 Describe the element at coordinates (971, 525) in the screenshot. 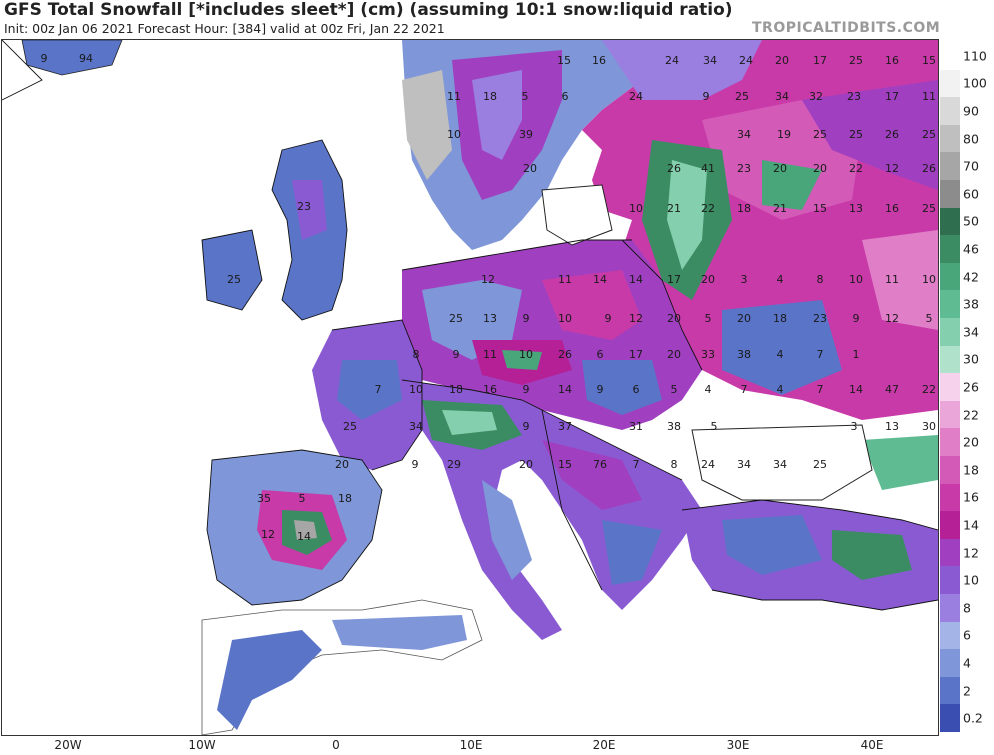

I see `colorbar-label: 14` at that location.